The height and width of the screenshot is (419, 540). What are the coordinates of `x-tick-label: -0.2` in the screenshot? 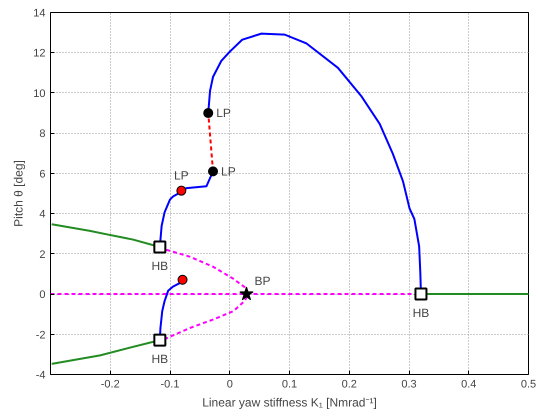 It's located at (110, 384).